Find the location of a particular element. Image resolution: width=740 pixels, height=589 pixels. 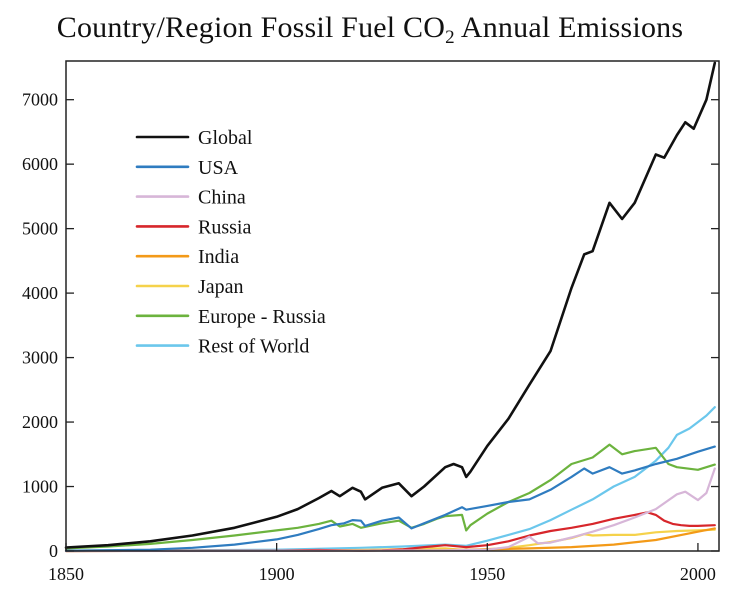

legend-label-global: Global is located at coordinates (225, 138).